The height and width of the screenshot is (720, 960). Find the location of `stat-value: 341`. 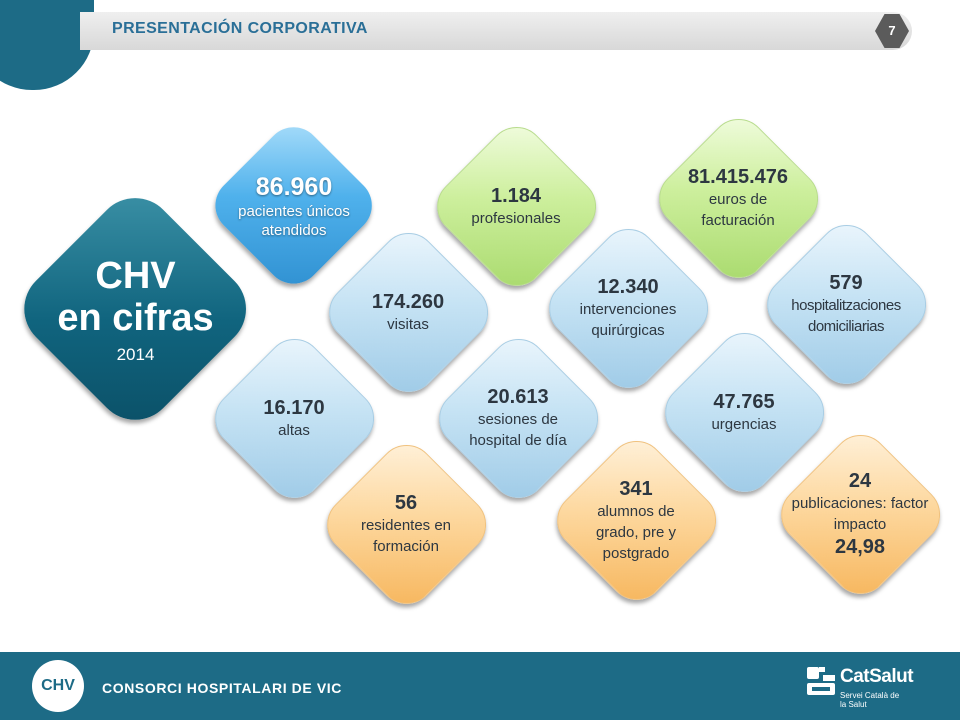

stat-value: 341 is located at coordinates (636, 488).